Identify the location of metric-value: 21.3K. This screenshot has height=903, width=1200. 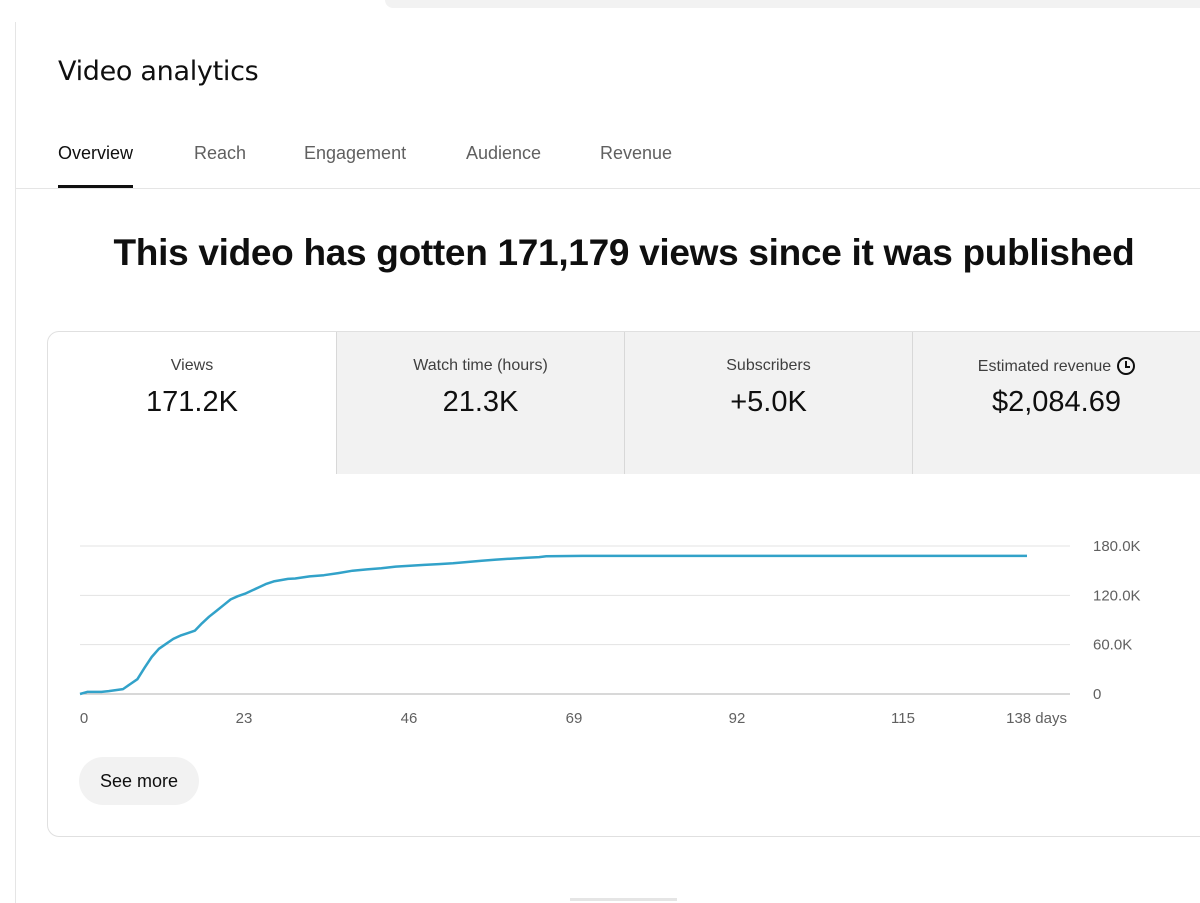
(480, 402).